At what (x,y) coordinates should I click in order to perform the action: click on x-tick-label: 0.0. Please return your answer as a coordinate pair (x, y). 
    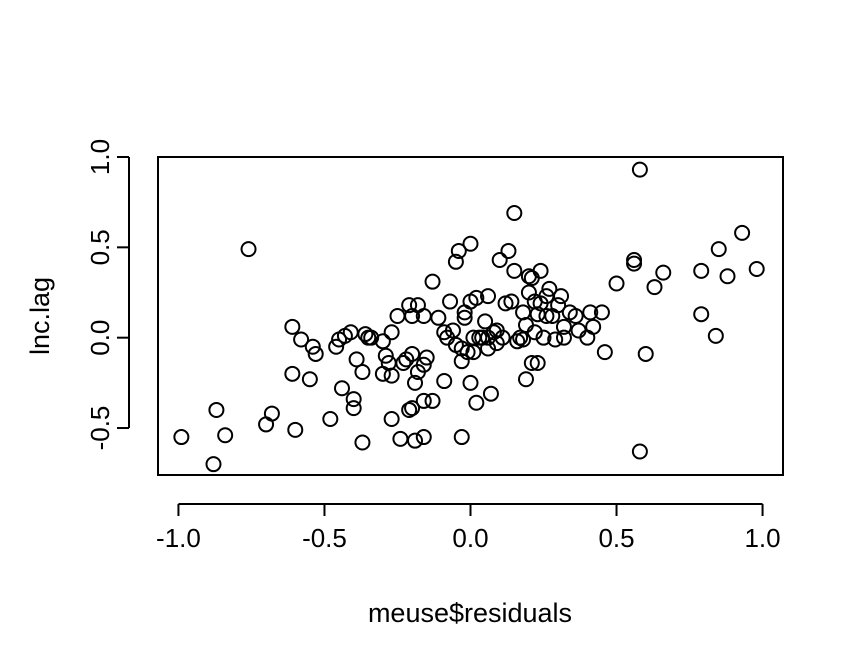
    Looking at the image, I should click on (470, 538).